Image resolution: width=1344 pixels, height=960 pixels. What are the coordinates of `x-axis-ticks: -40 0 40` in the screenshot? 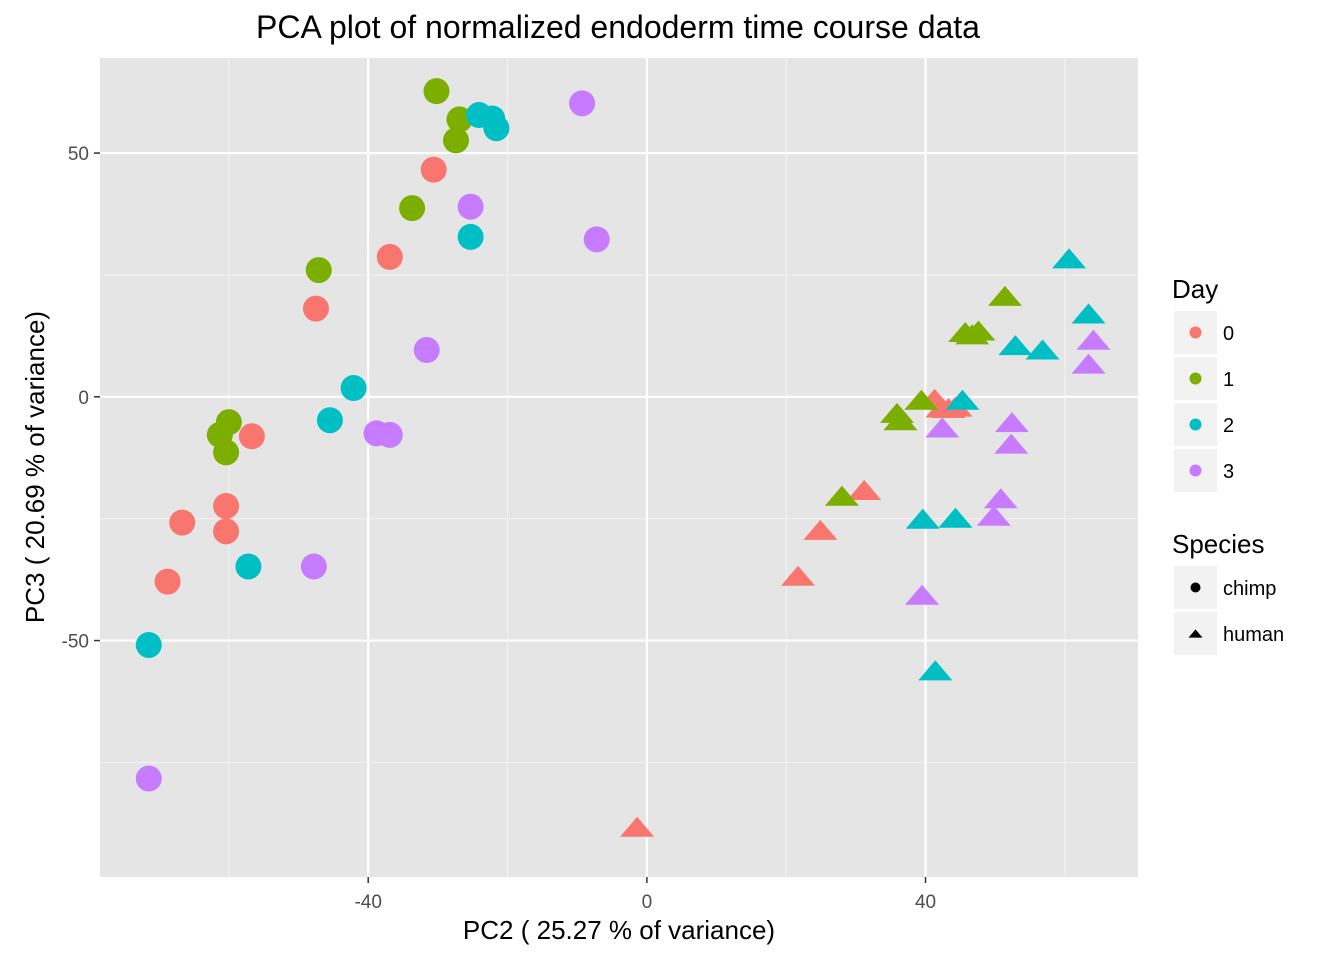 It's located at (645, 895).